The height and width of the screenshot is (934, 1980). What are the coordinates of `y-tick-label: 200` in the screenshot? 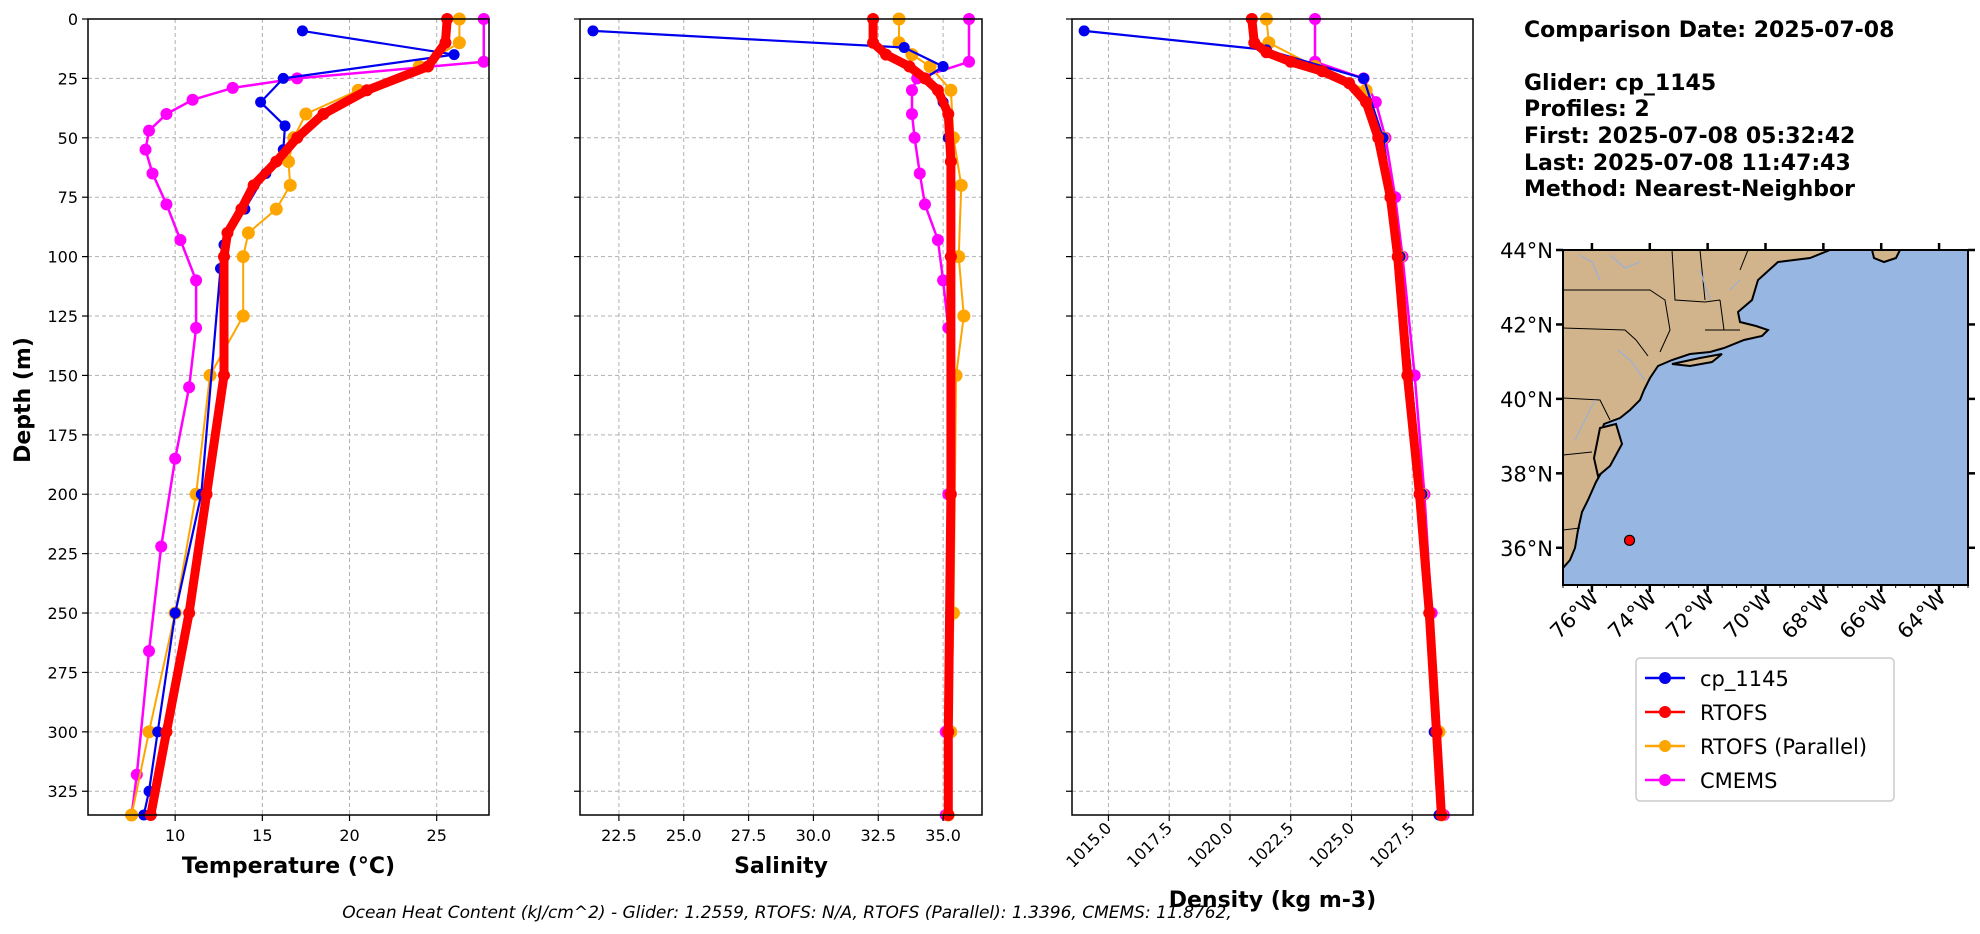 It's located at (62, 494).